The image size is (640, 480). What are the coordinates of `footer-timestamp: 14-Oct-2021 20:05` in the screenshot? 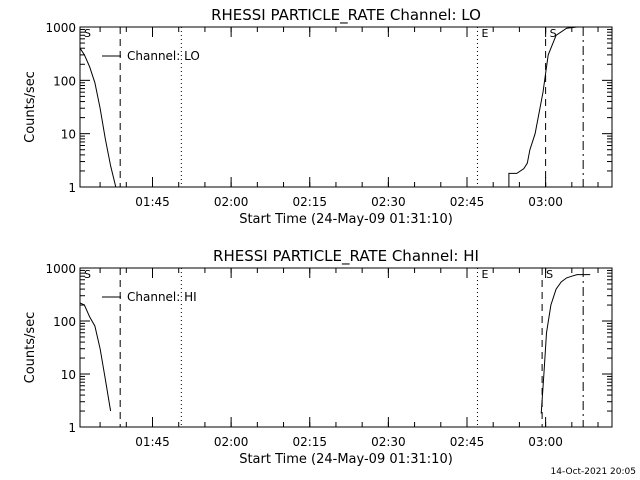 It's located at (593, 472).